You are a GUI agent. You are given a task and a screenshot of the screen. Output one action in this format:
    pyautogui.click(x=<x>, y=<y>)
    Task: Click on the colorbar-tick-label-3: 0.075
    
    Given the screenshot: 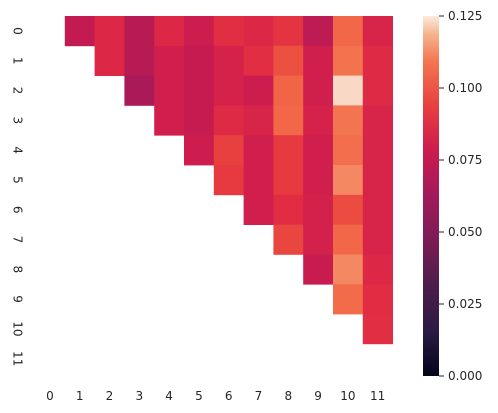 What is the action you would take?
    pyautogui.click(x=465, y=160)
    